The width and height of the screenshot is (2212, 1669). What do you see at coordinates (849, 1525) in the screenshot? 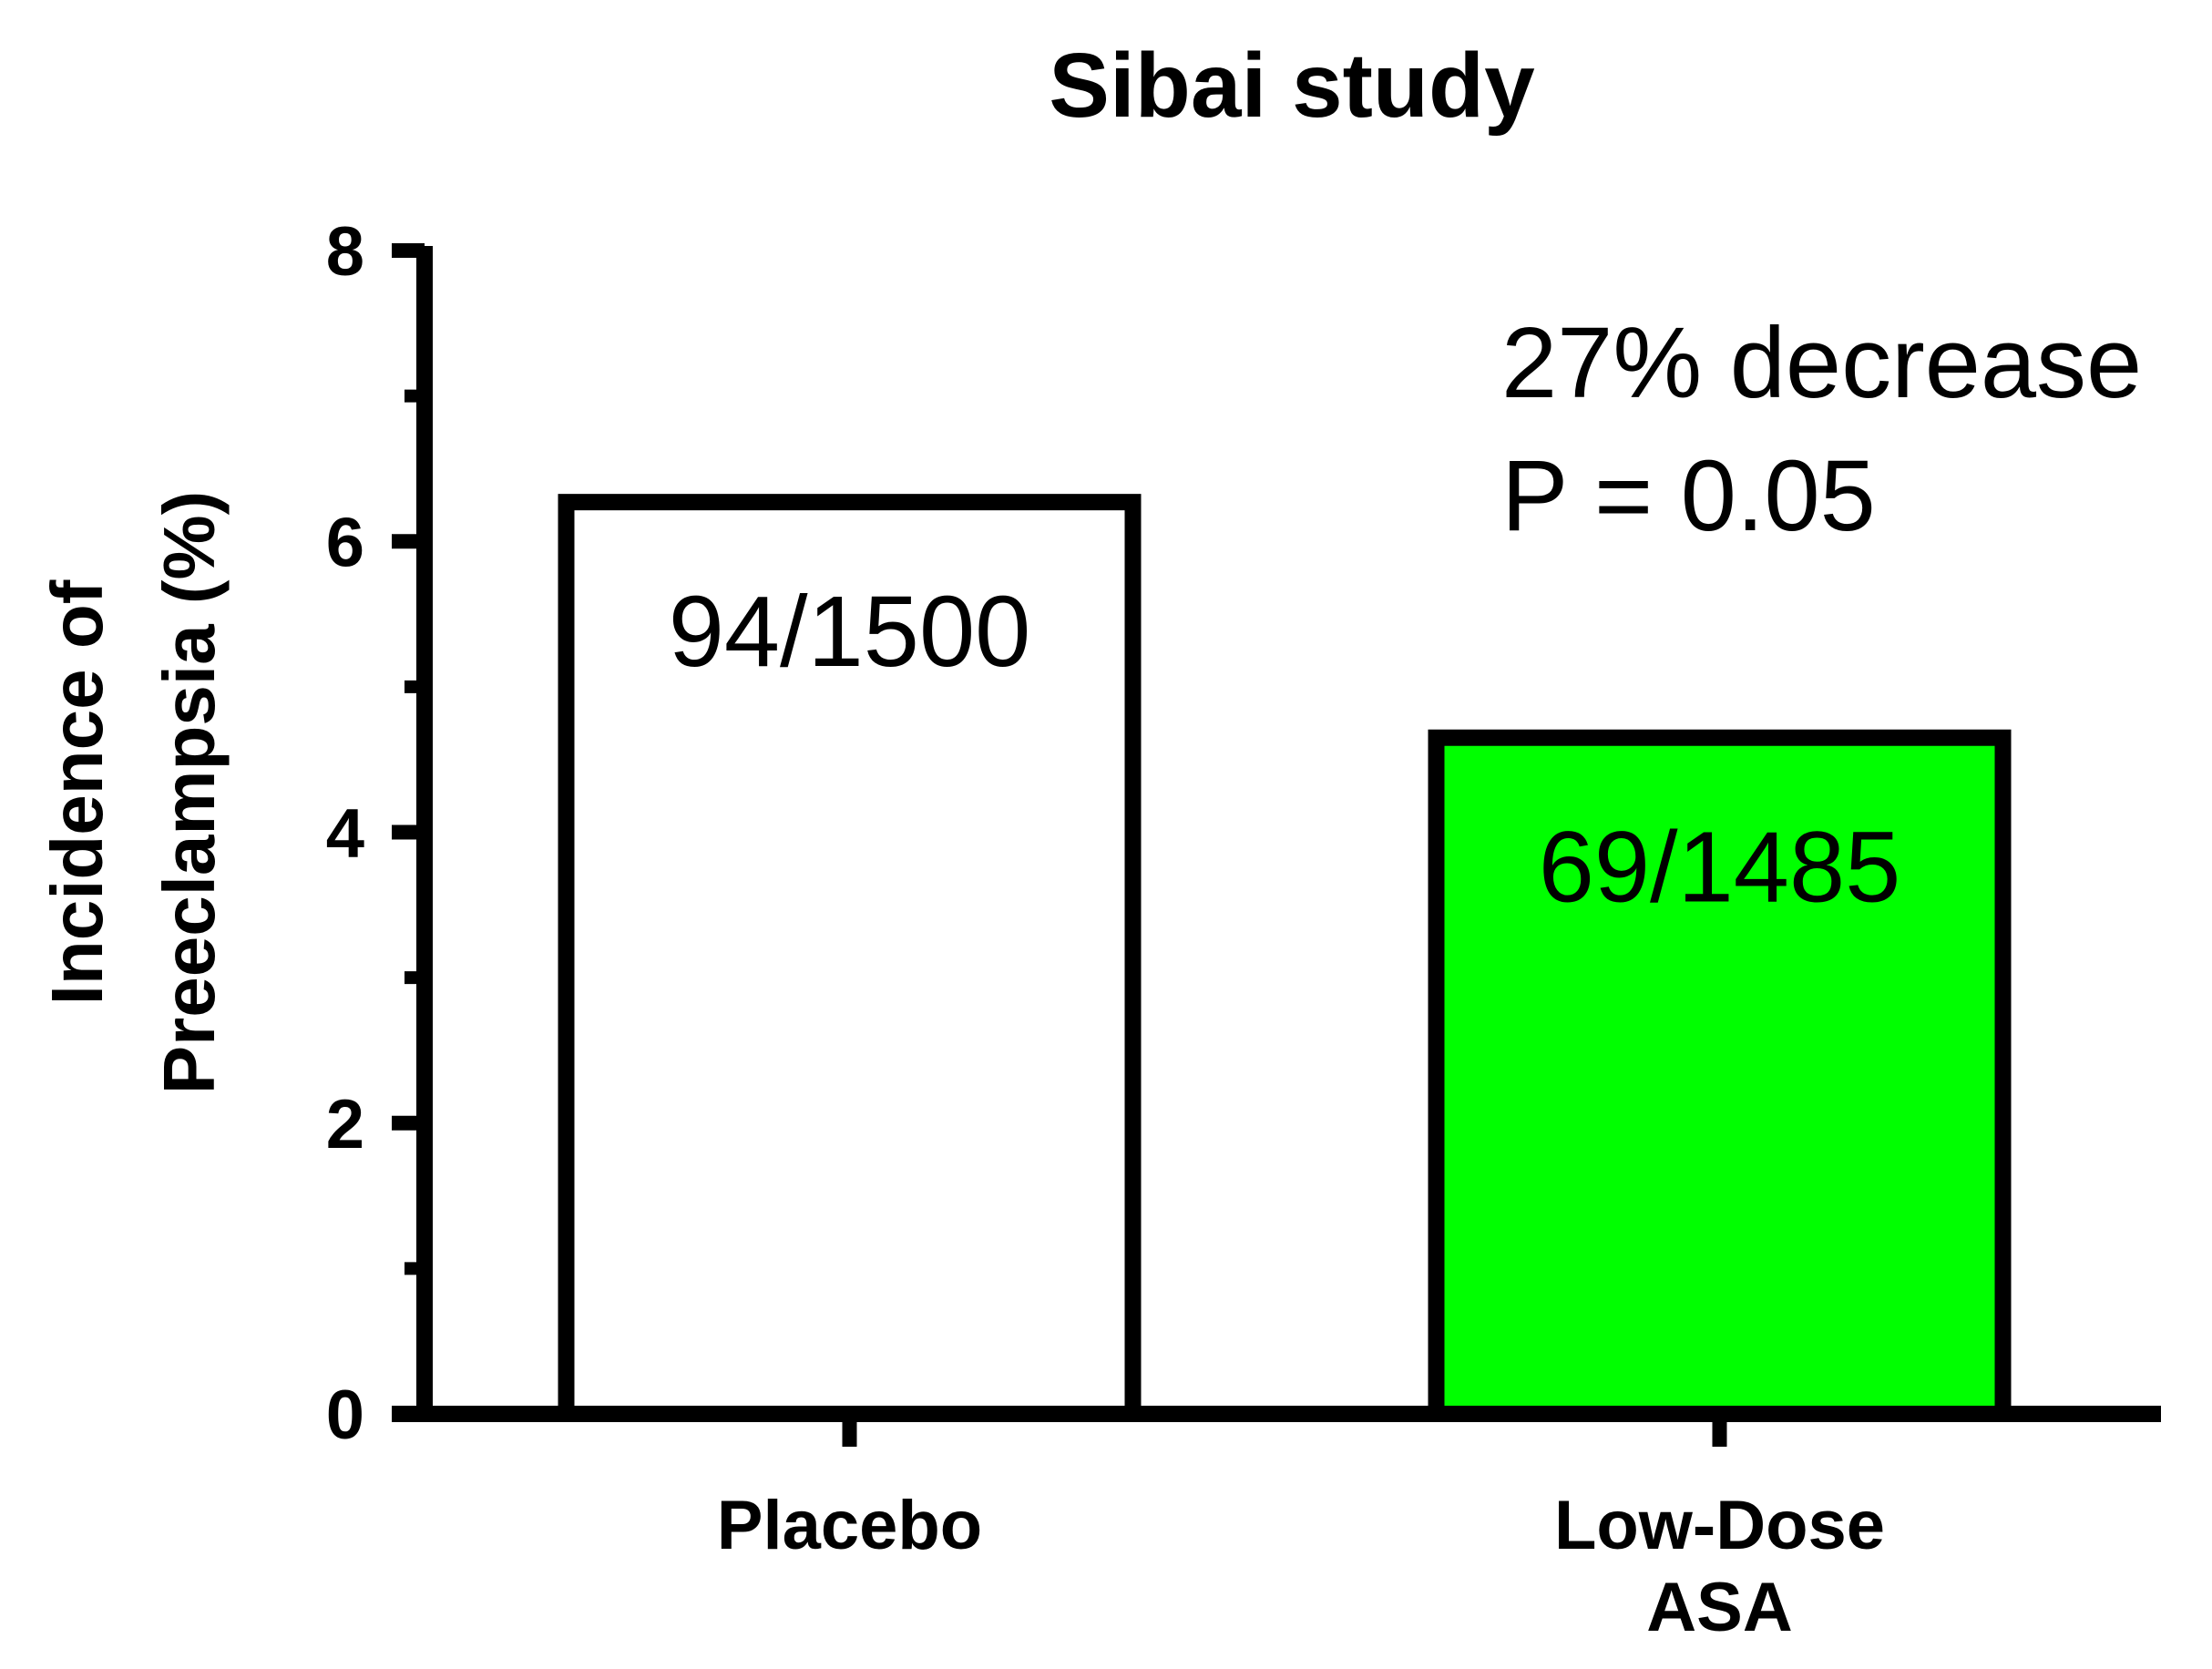
I see `x-category-label: Placebo` at bounding box center [849, 1525].